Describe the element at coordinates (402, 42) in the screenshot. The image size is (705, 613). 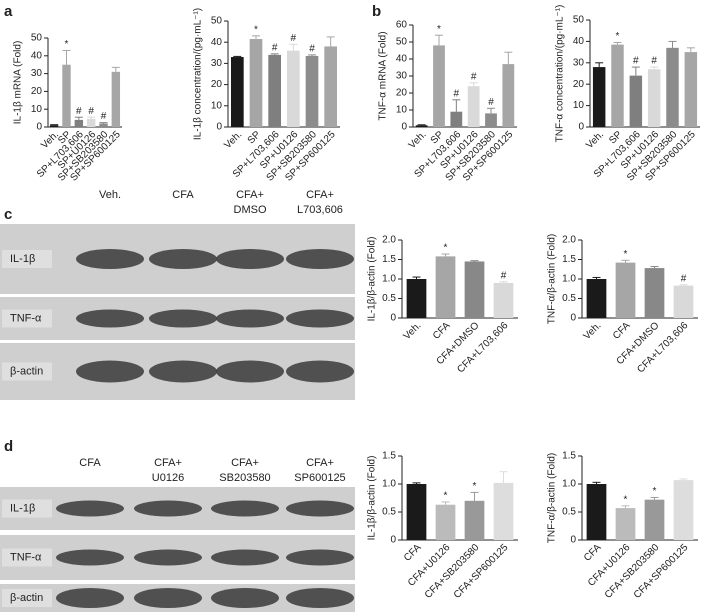
I see `y-tick-label: 50` at that location.